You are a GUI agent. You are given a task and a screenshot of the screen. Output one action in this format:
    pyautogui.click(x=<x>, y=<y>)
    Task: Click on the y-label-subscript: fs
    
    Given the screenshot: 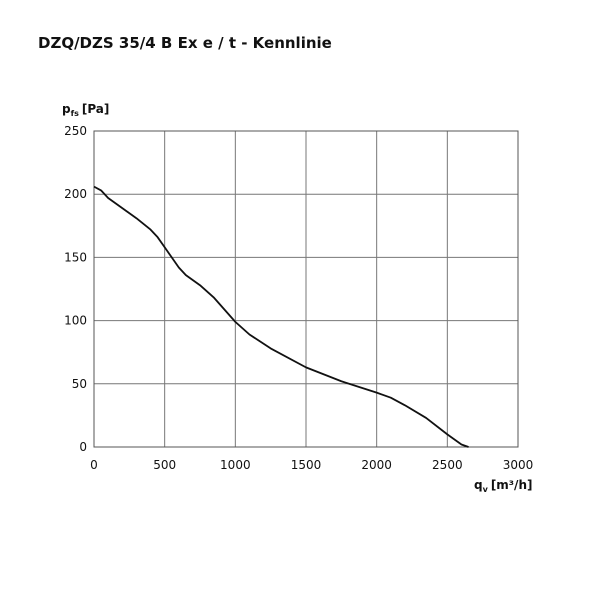 What is the action you would take?
    pyautogui.click(x=75, y=113)
    